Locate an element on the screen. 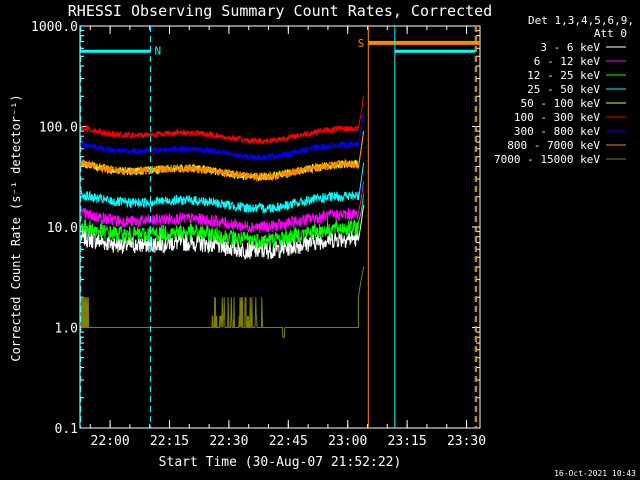  x-tick-label: 22:00 is located at coordinates (110, 441).